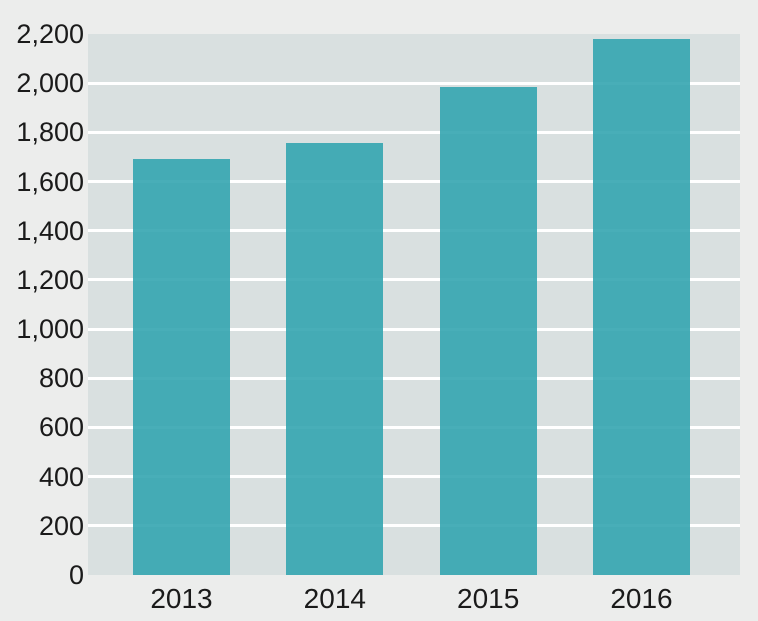 The height and width of the screenshot is (621, 758). What do you see at coordinates (334, 598) in the screenshot?
I see `x-tick-label: 2014` at bounding box center [334, 598].